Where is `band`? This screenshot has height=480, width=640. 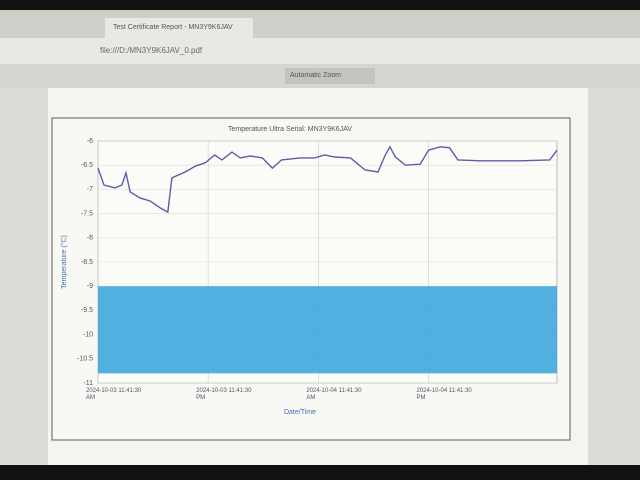 band is located at coordinates (327, 330).